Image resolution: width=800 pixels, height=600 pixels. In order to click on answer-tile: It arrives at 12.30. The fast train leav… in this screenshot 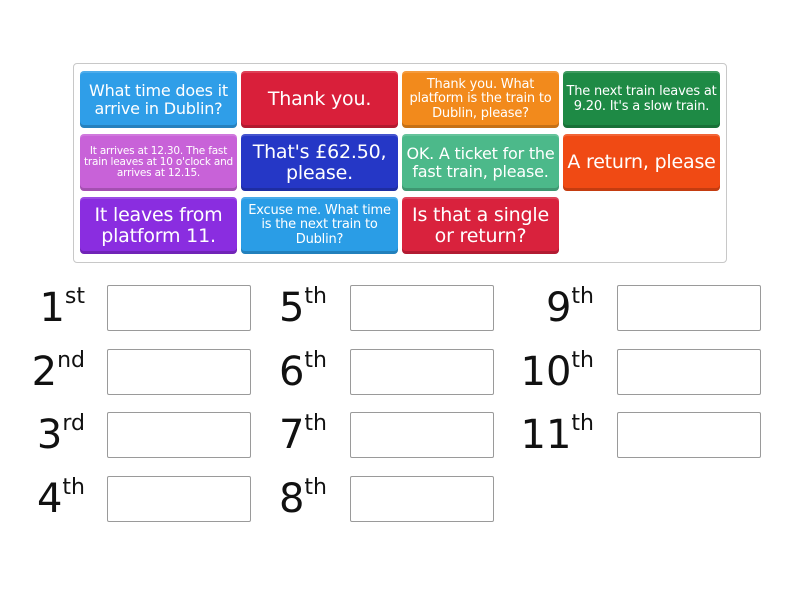, I will do `click(158, 162)`.